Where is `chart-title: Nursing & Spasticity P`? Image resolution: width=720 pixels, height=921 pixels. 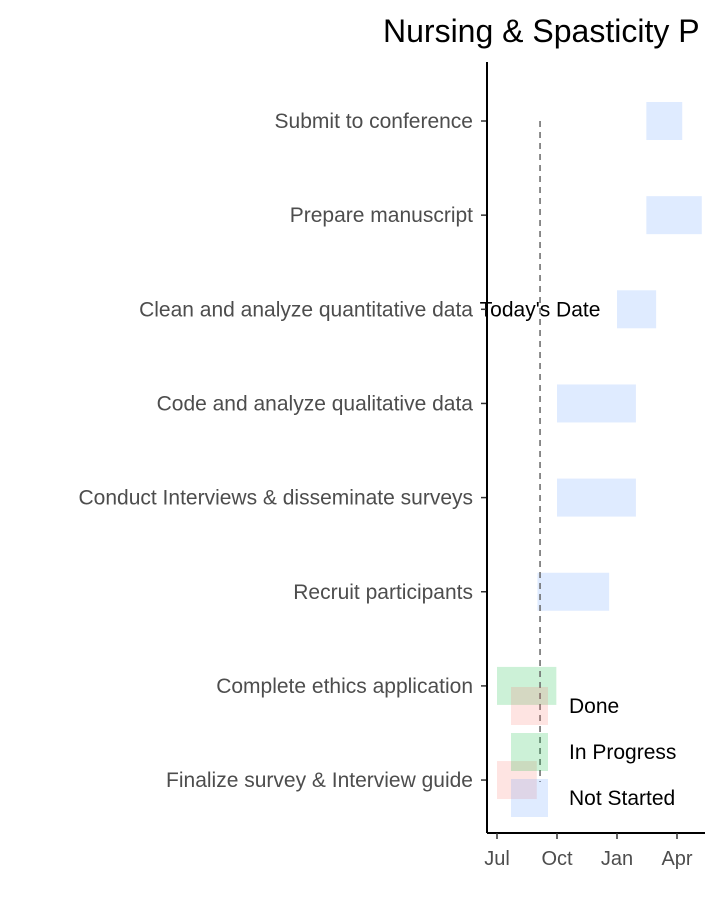
chart-title: Nursing & Spasticity P is located at coordinates (541, 31).